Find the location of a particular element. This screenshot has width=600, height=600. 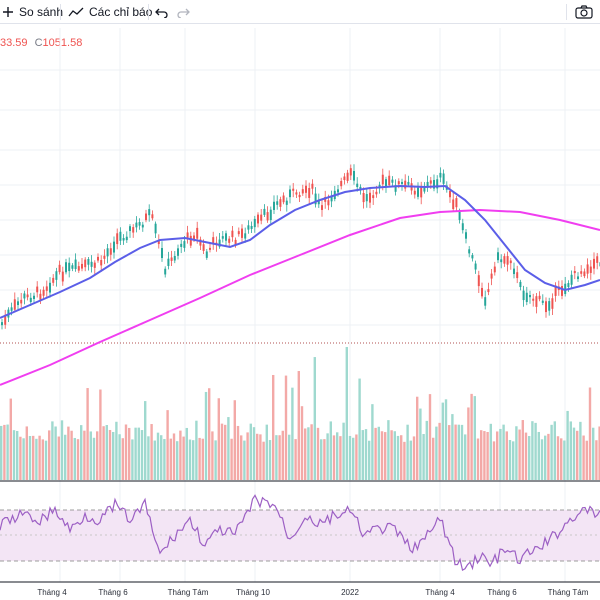

compare-button: So sánh is located at coordinates (32, 12).